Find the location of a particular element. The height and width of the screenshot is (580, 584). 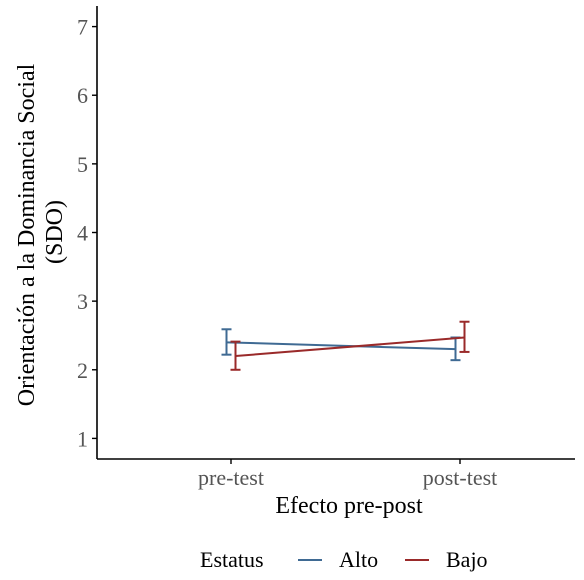

series-line-bajo is located at coordinates (350, 347).